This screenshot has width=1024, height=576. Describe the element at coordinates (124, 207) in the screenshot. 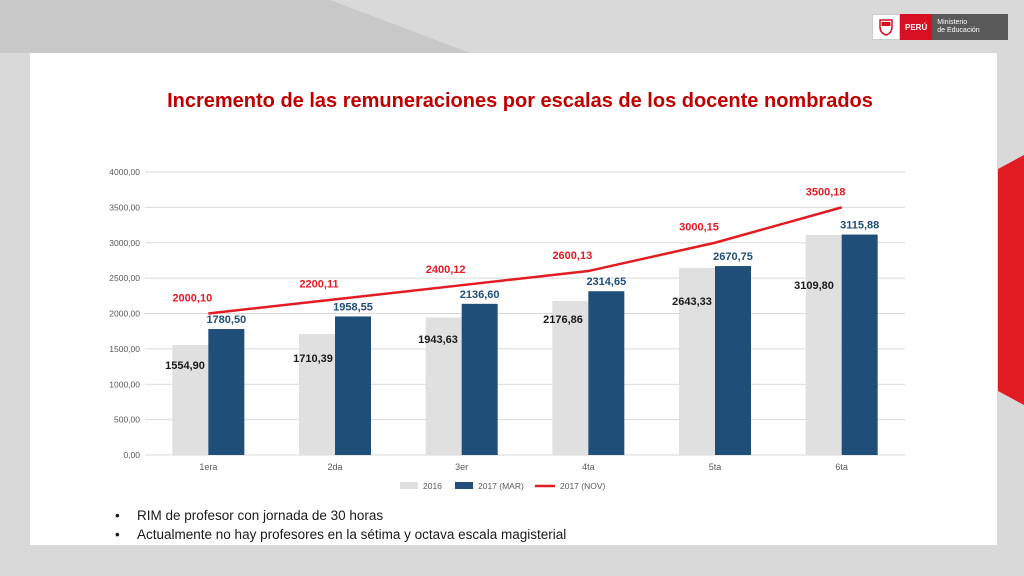

I see `y-tick-label: 3500,00` at that location.